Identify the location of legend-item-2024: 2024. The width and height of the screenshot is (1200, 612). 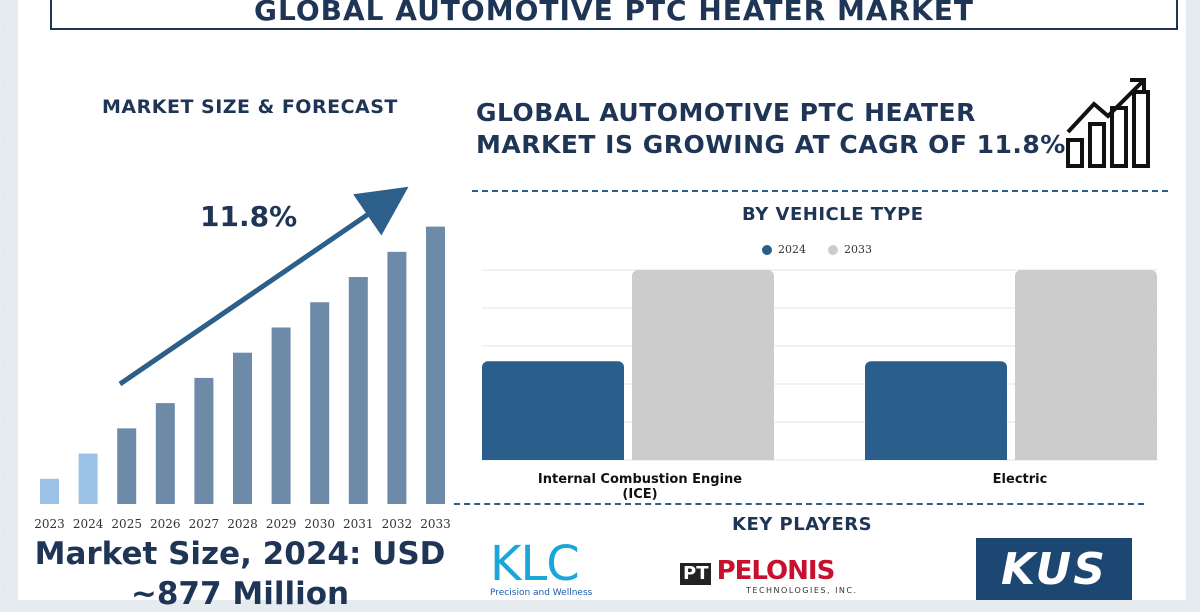
(784, 249).